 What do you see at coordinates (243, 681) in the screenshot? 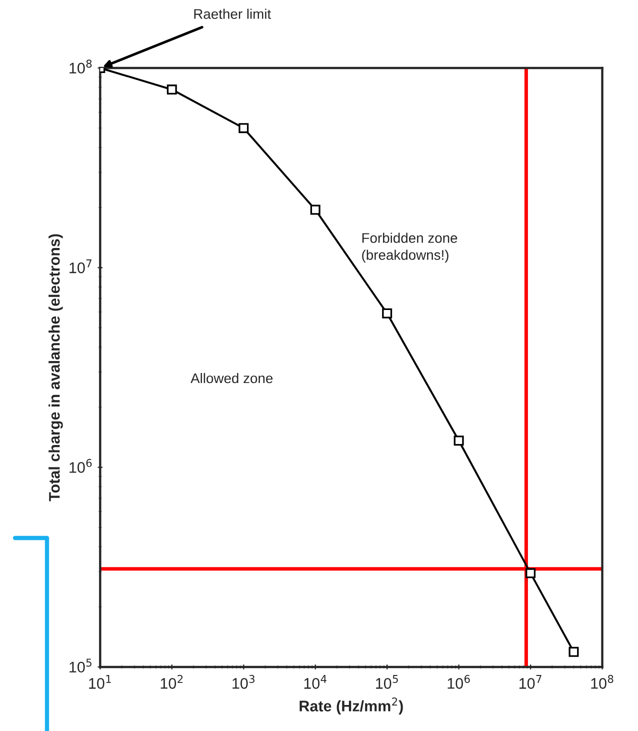
I see `x-tick-label: 10$^{3}$` at bounding box center [243, 681].